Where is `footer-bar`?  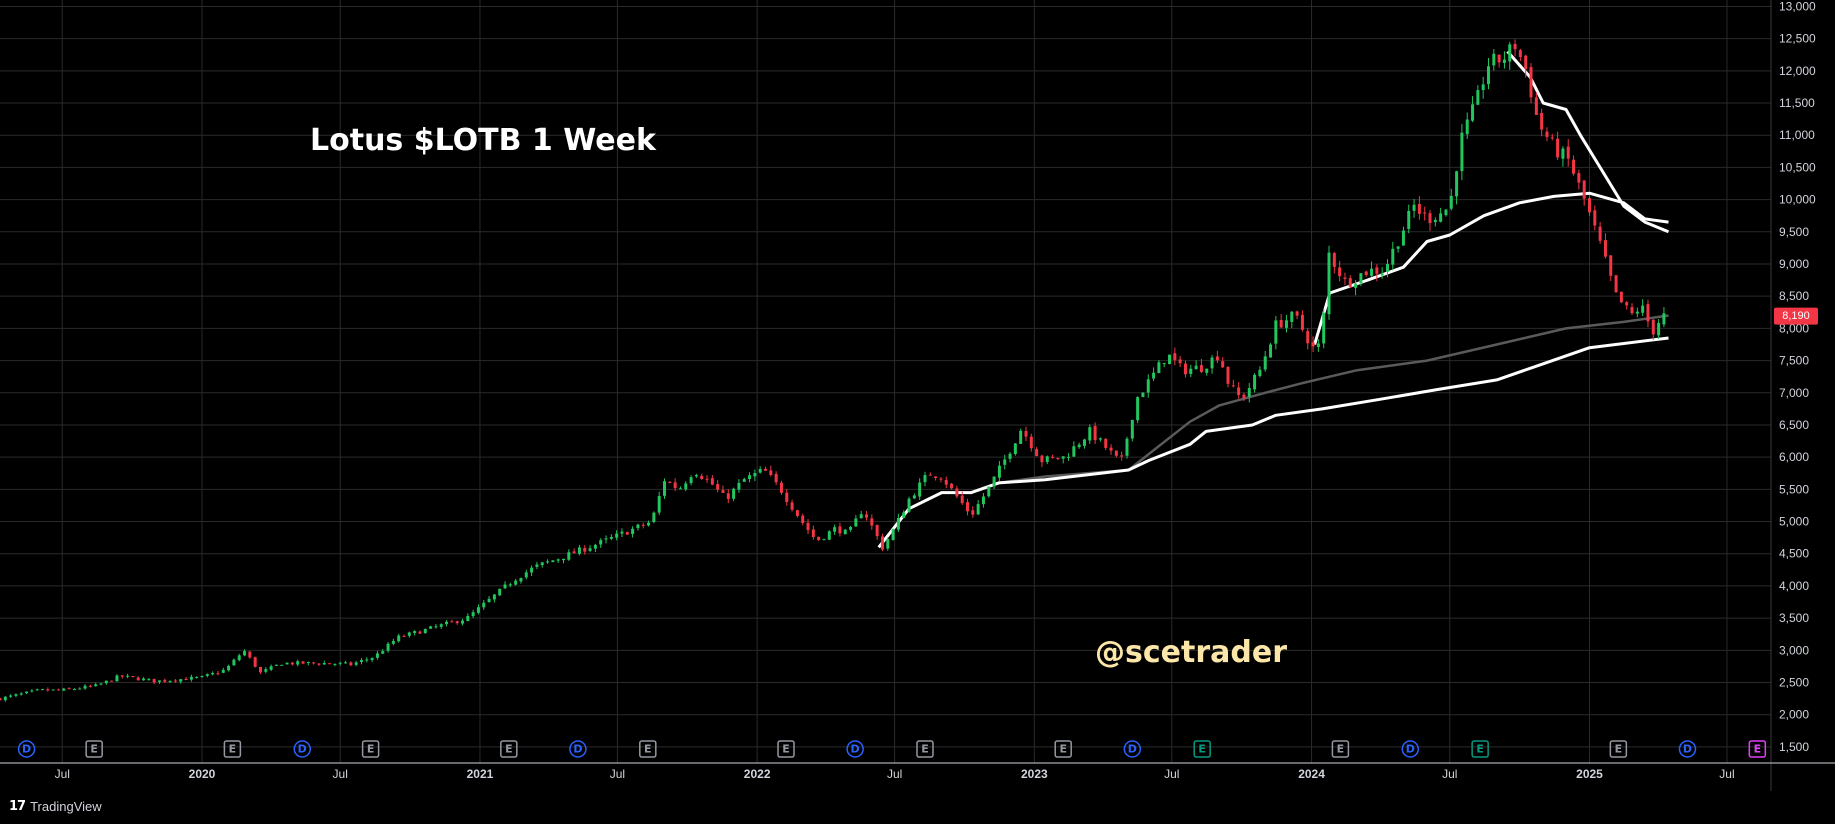
footer-bar is located at coordinates (917, 807).